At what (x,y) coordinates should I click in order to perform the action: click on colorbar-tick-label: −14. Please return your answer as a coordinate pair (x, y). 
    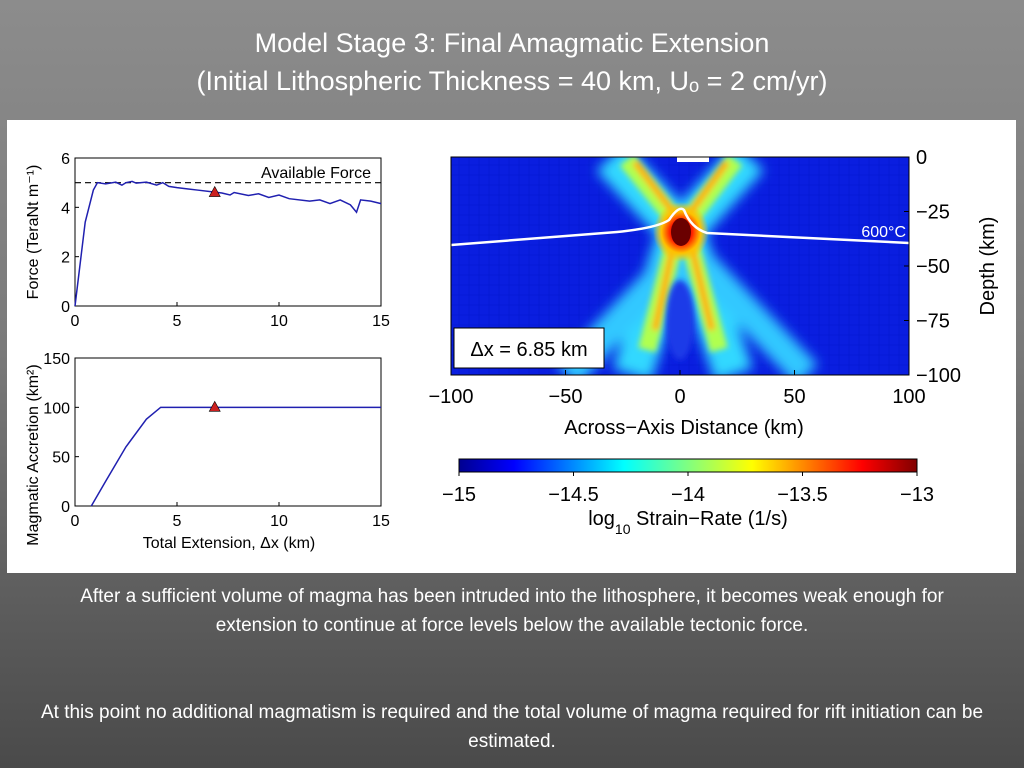
    Looking at the image, I should click on (688, 495).